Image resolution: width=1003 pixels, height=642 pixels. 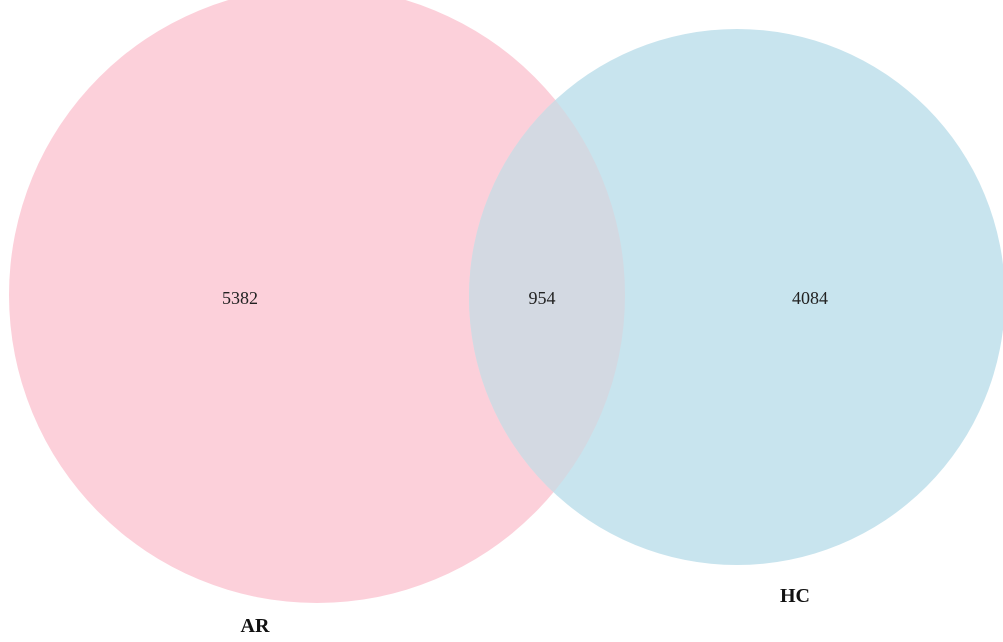 What do you see at coordinates (795, 596) in the screenshot?
I see `set-hc-label: HC` at bounding box center [795, 596].